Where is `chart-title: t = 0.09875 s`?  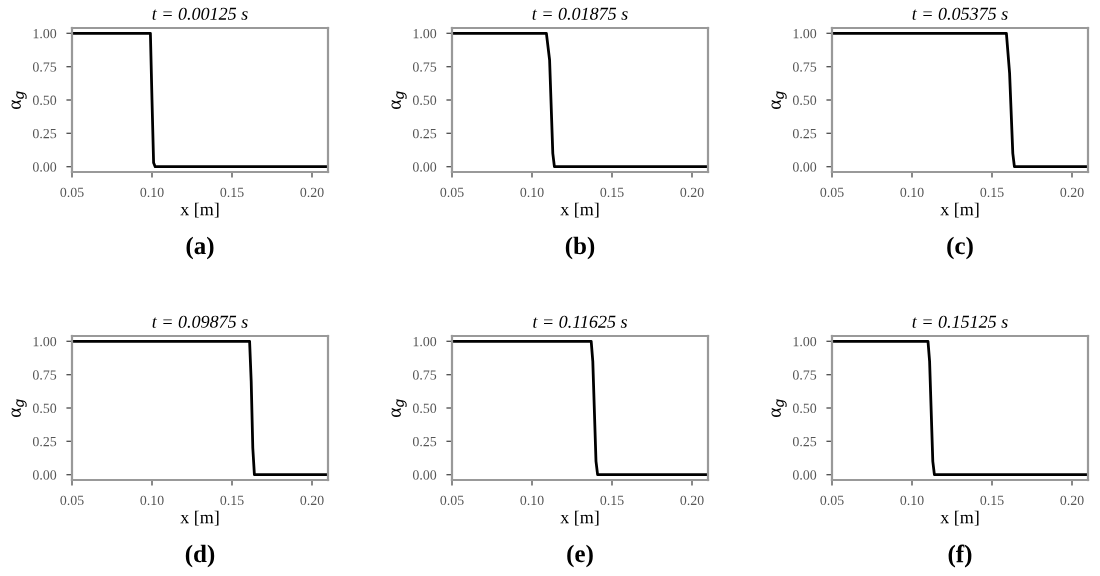
chart-title: t = 0.09875 s is located at coordinates (200, 321).